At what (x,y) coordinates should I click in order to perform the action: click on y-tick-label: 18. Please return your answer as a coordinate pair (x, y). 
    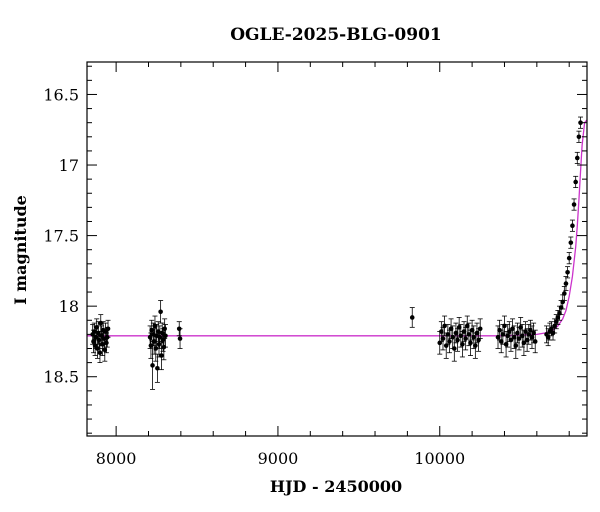
    Looking at the image, I should click on (69, 306).